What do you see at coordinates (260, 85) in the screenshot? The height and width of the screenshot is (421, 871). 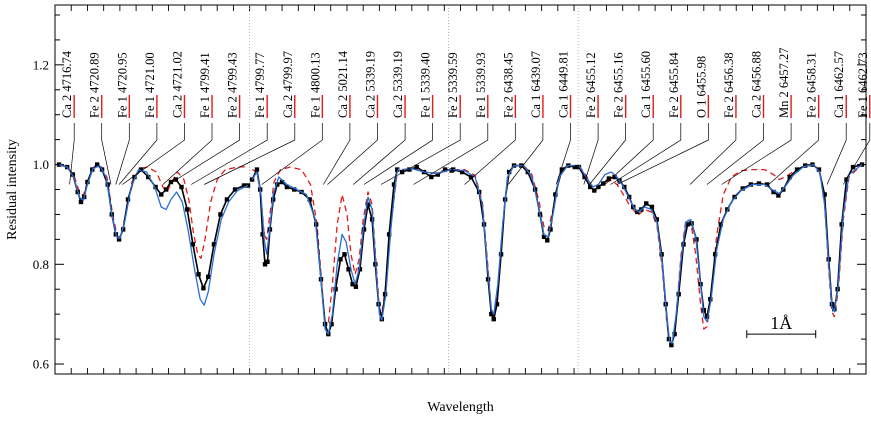 I see `line-id-label: Fe 1 4799.77` at bounding box center [260, 85].